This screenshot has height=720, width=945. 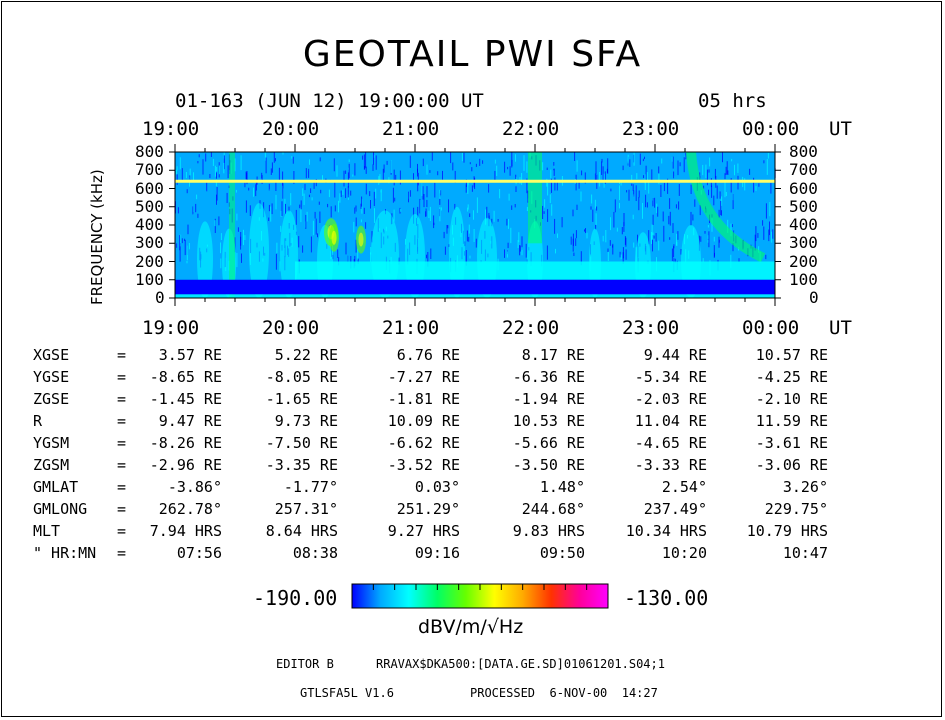 What do you see at coordinates (428, 509) in the screenshot?
I see `orbit-value: 251.29°` at bounding box center [428, 509].